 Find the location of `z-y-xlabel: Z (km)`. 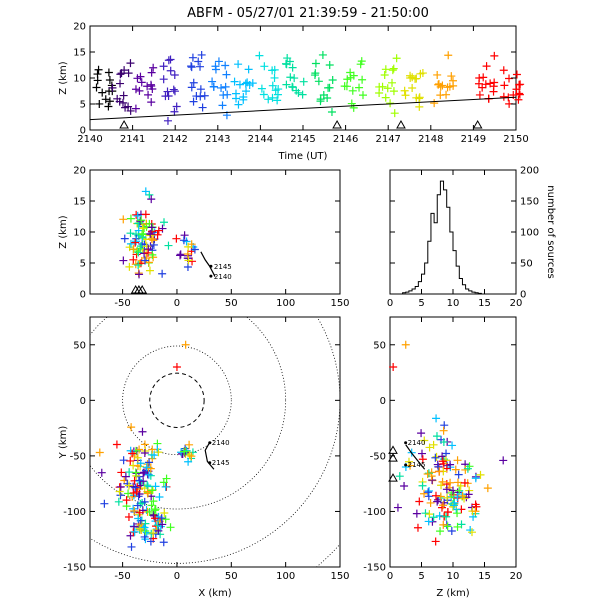

z-y-xlabel: Z (km) is located at coordinates (452, 593).